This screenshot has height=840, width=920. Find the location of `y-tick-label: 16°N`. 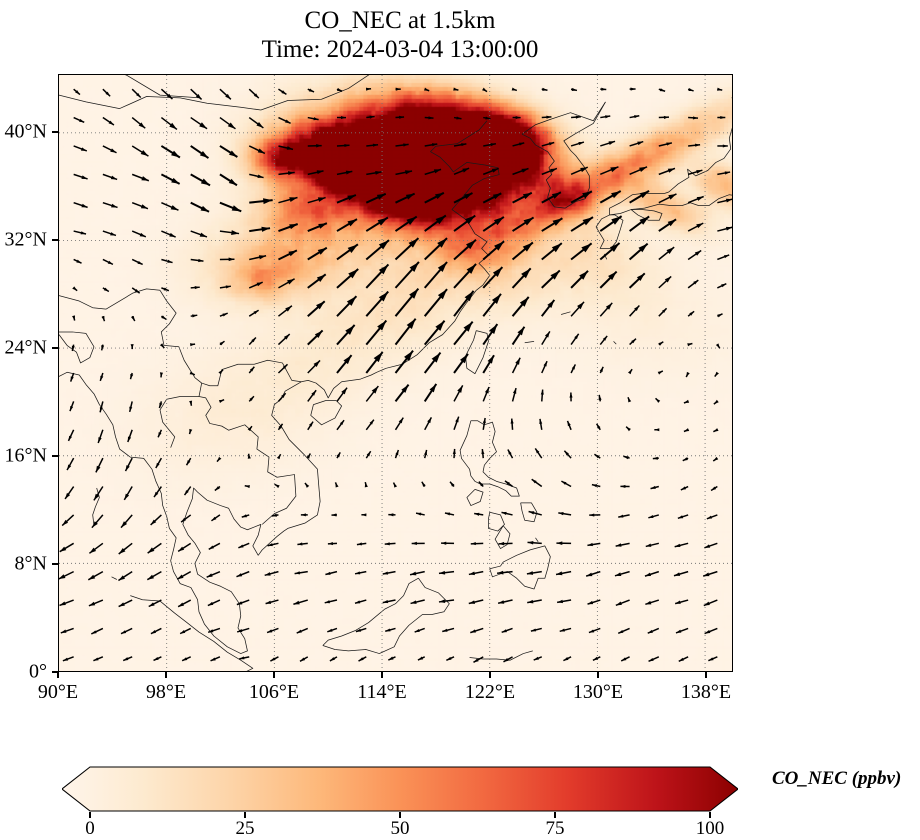

y-tick-label: 16°N is located at coordinates (23, 456).